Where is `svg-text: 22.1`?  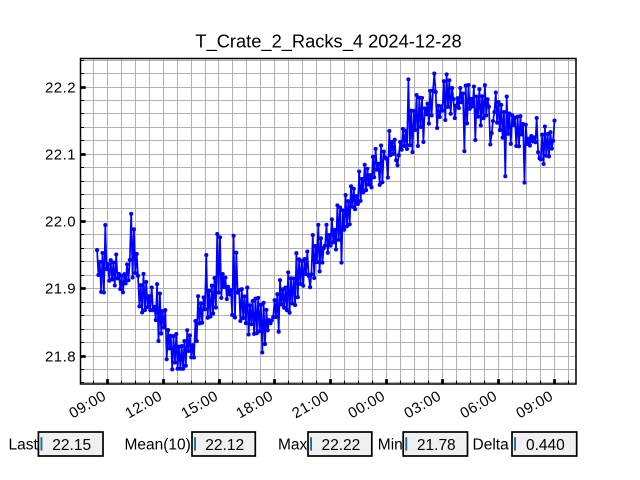
svg-text: 22.1 is located at coordinates (60, 155).